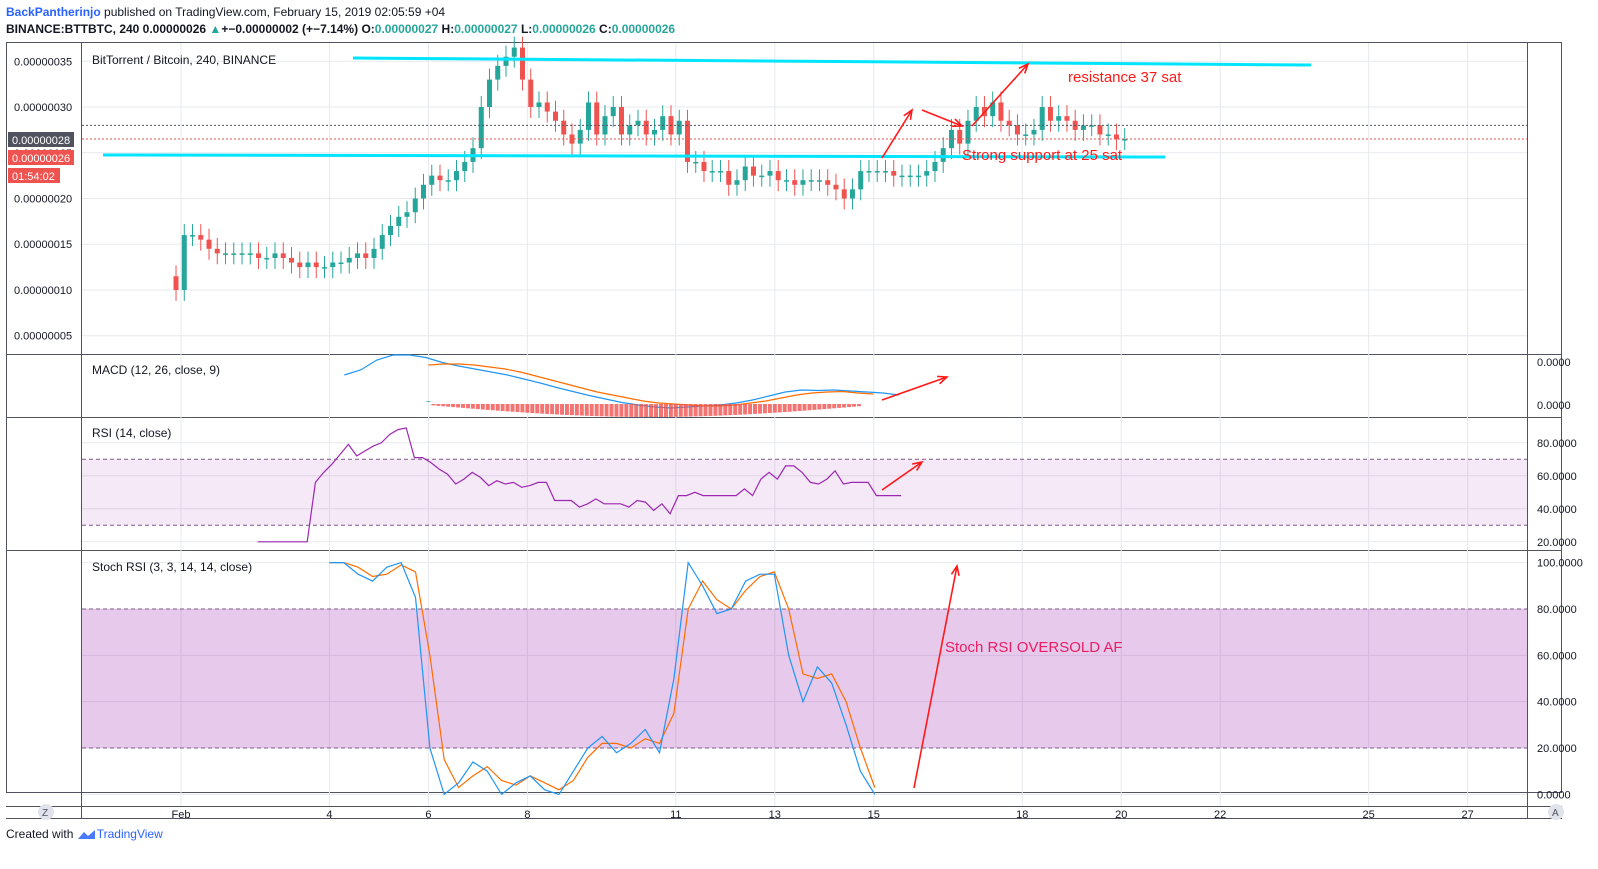 The image size is (1598, 869). I want to click on macd-tick-label: 0.0000, so click(1554, 406).